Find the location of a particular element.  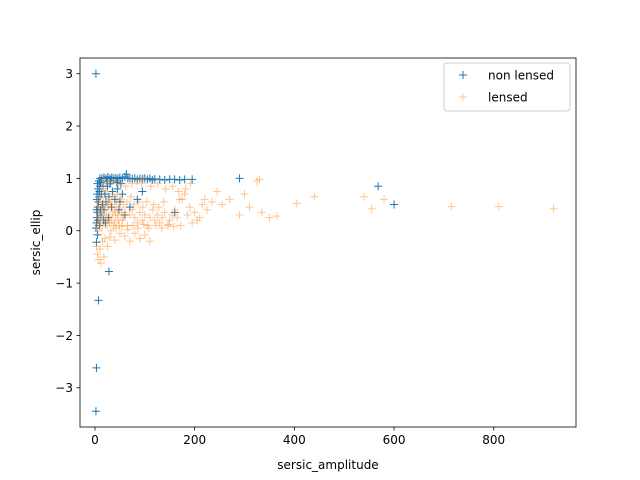

x-axis-ticks: 0 200 400 600 800 is located at coordinates (298, 437).